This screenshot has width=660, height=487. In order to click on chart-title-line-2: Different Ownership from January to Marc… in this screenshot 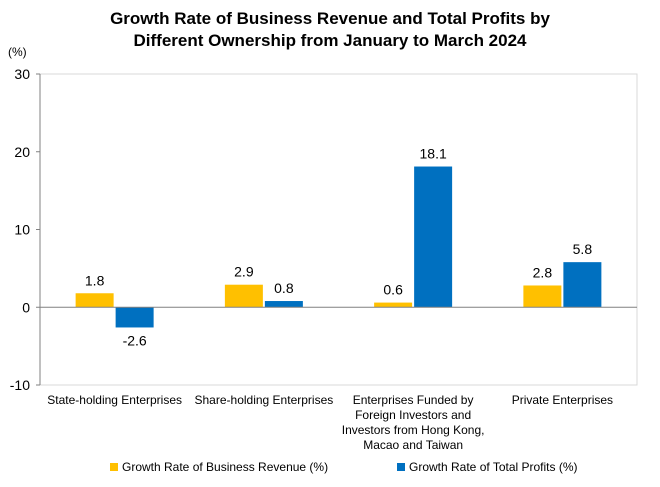, I will do `click(330, 40)`.